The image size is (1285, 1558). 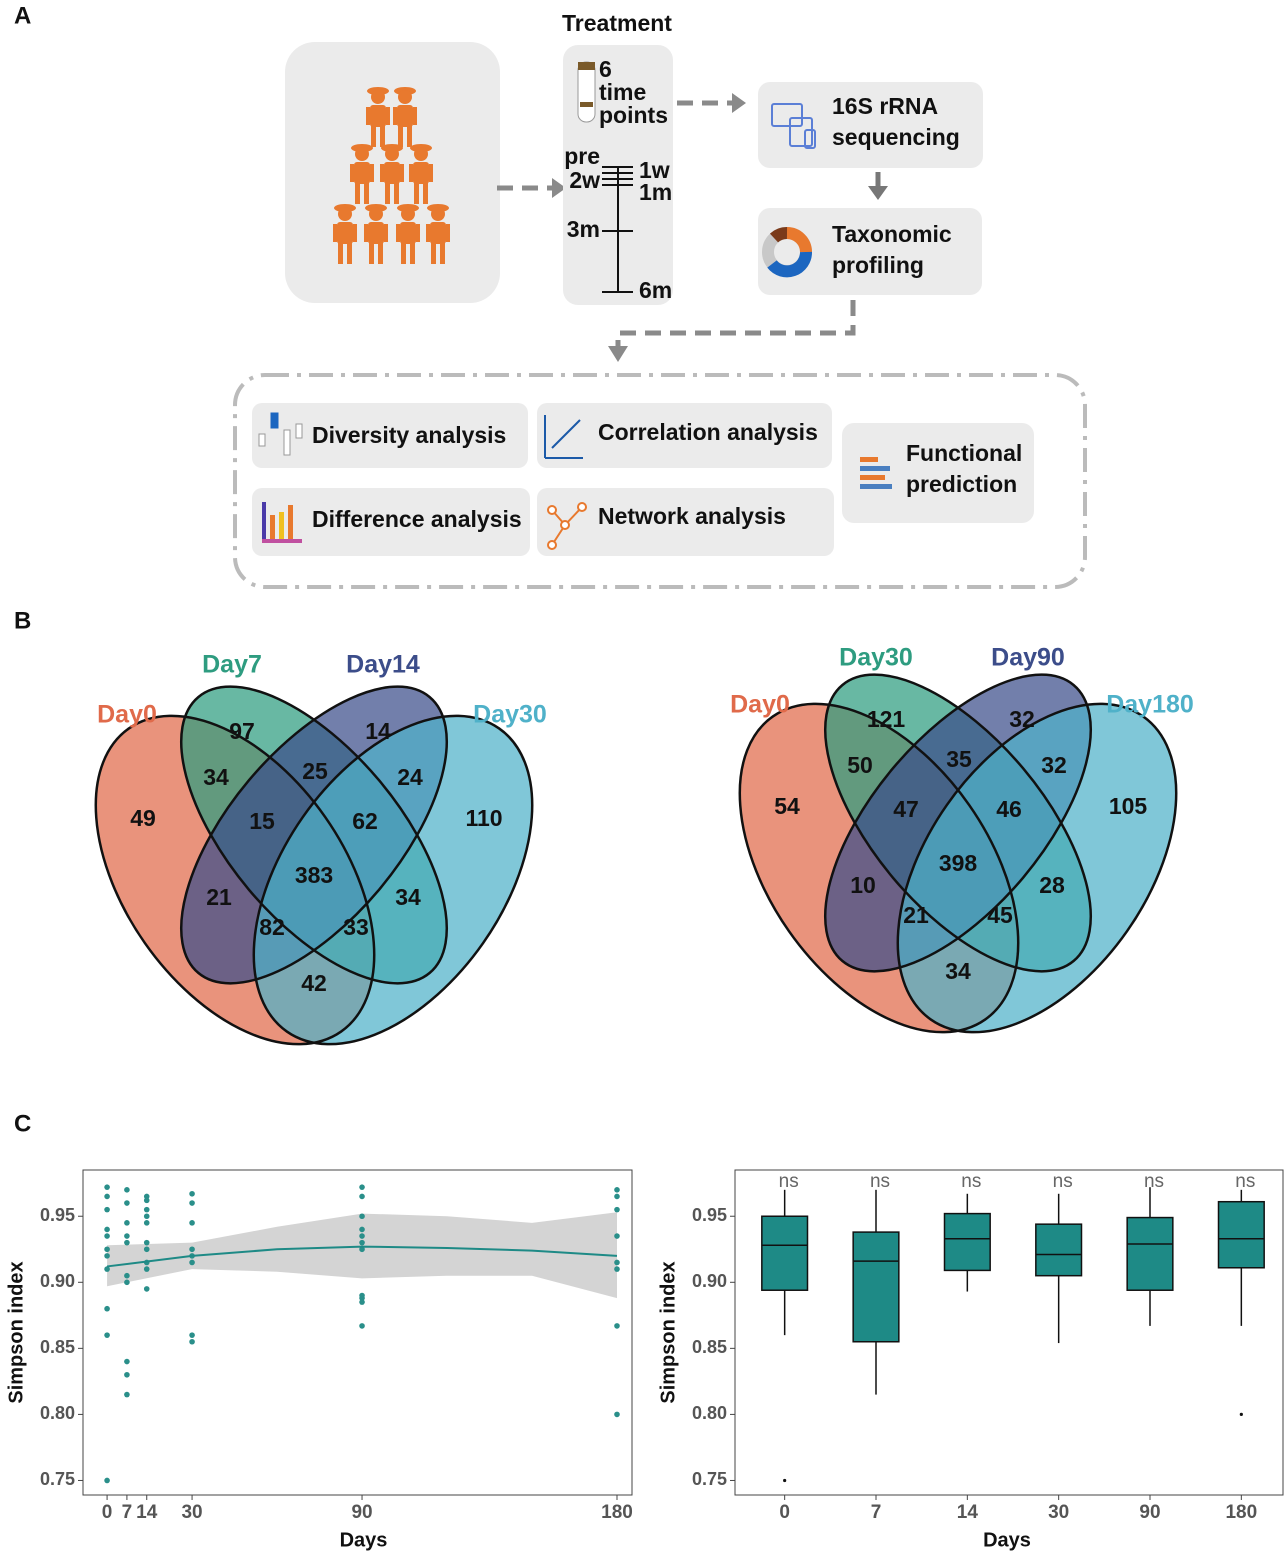 What do you see at coordinates (787, 252) in the screenshot?
I see `donut-icon` at bounding box center [787, 252].